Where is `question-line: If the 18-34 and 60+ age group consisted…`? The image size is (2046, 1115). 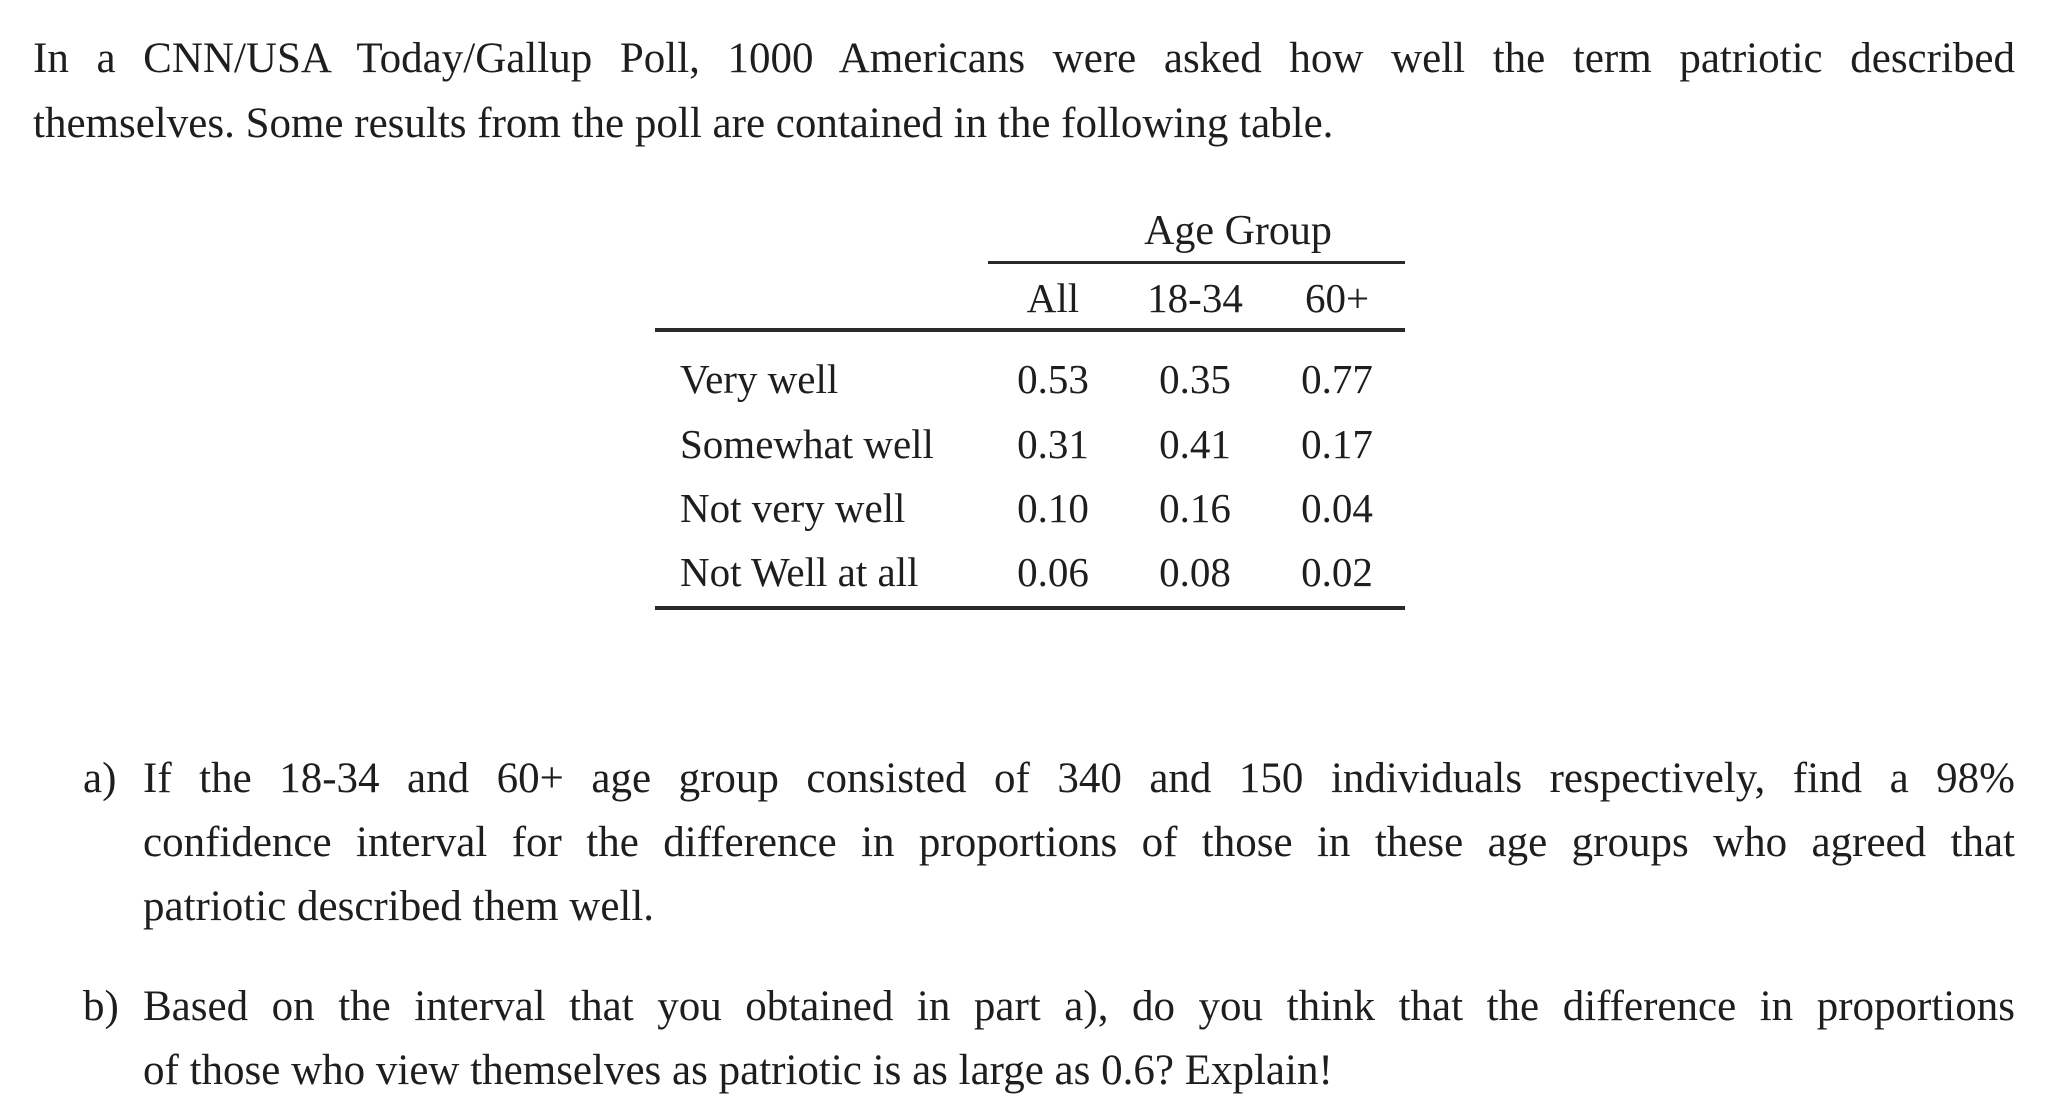
question-line: If the 18-34 and 60+ age group consisted… is located at coordinates (1079, 778).